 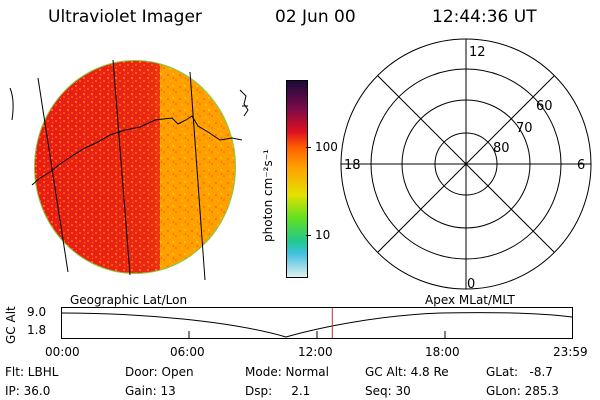 I want to click on mlt-label-6: 6, so click(x=581, y=165).